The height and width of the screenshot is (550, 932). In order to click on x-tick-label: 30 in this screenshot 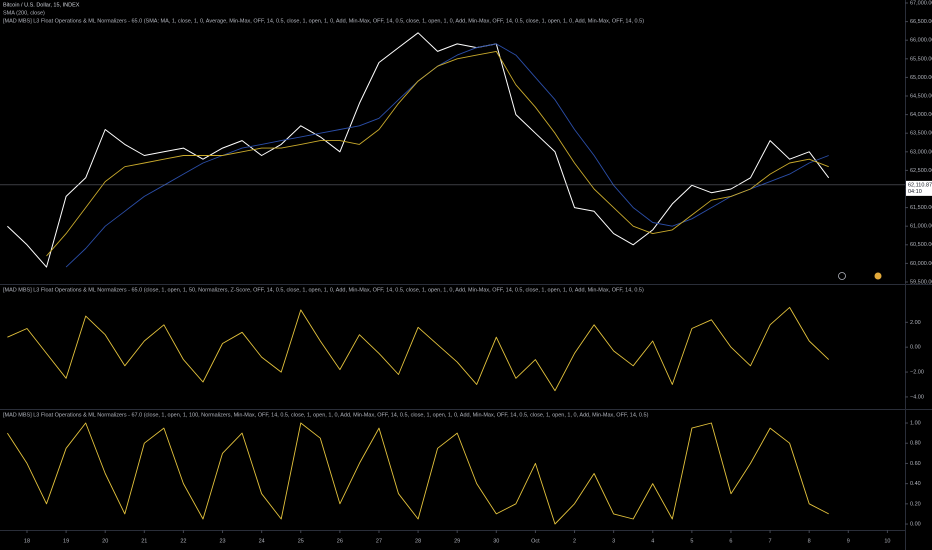, I will do `click(496, 541)`.